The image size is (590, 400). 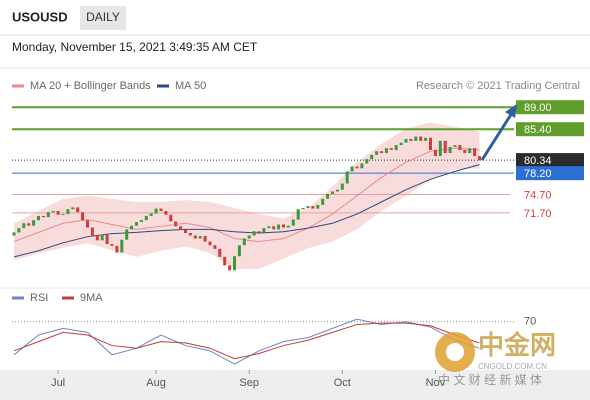 What do you see at coordinates (190, 86) in the screenshot?
I see `legend-label: MA 50` at bounding box center [190, 86].